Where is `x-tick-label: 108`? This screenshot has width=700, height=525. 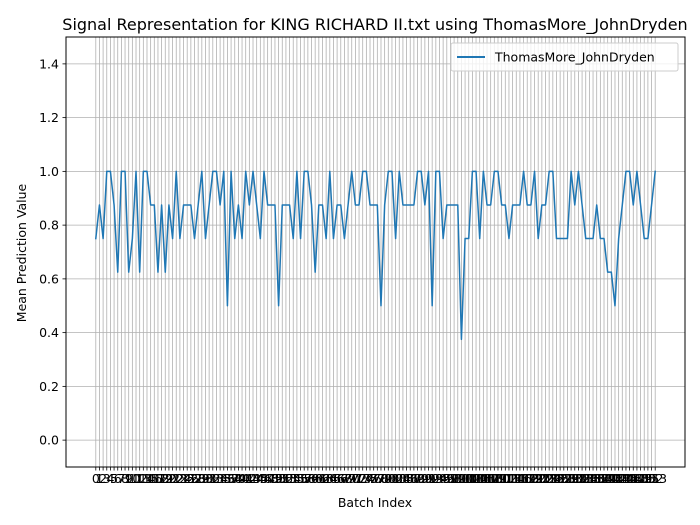
x-tick-label: 108 is located at coordinates (491, 478).